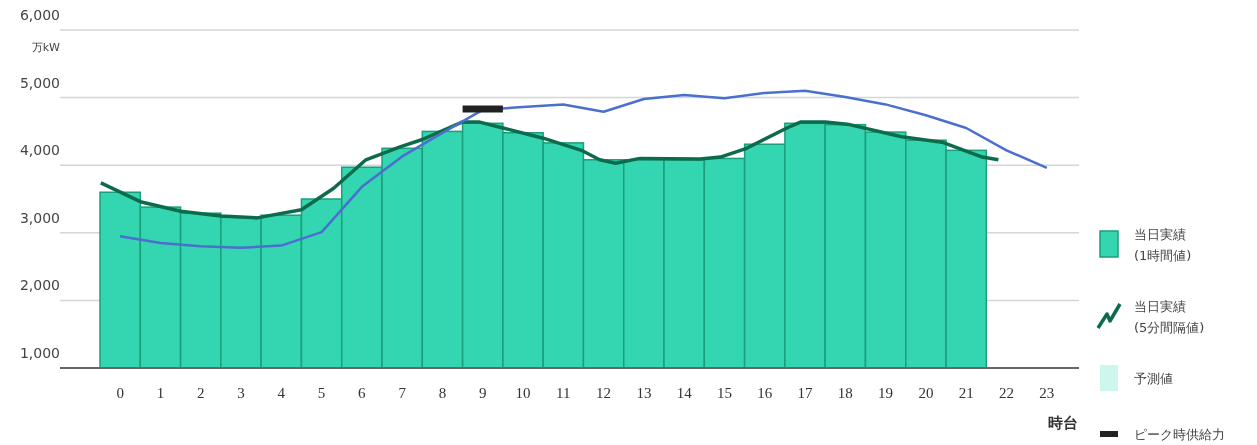 The image size is (1257, 445). Describe the element at coordinates (805, 393) in the screenshot. I see `x-tick-label: 17` at that location.